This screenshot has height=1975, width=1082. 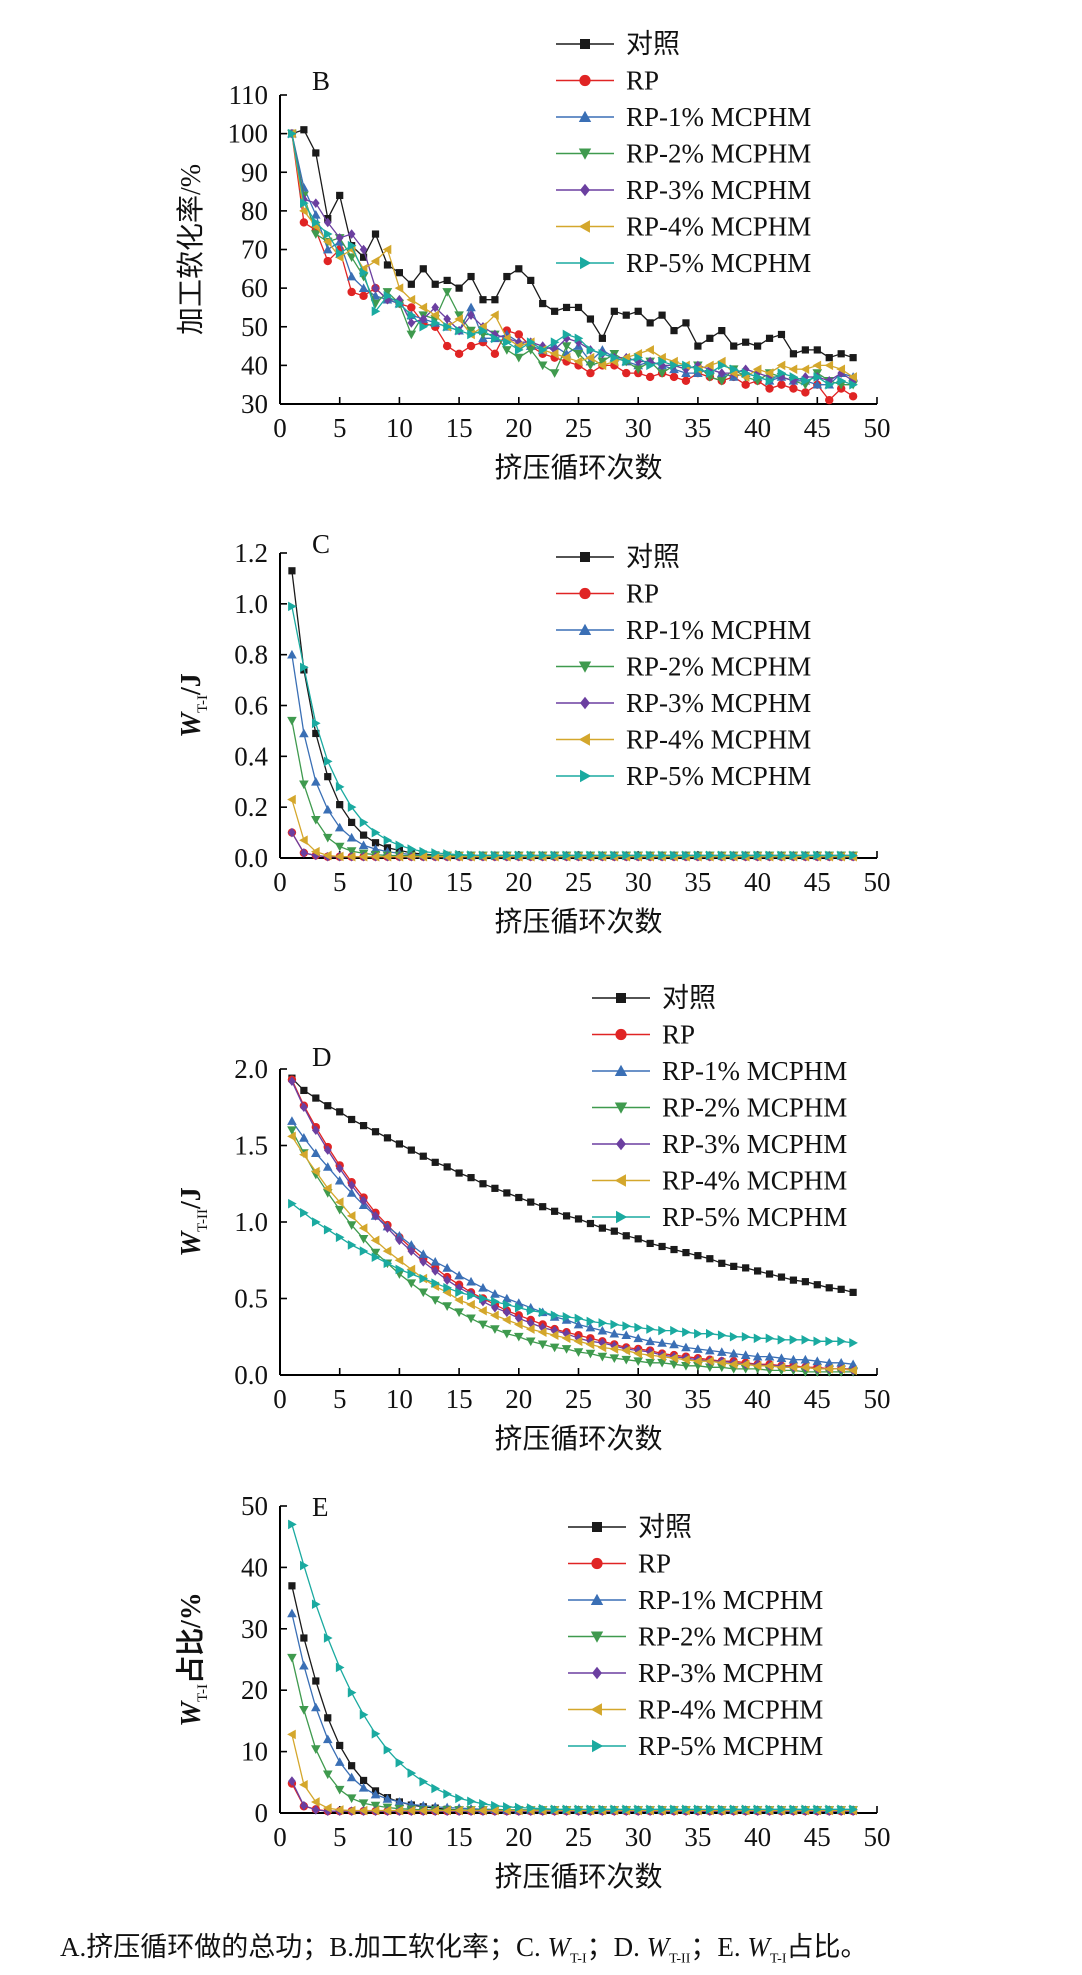 I want to click on legend-label: RP-5% MCPHM, so click(x=730, y=1746).